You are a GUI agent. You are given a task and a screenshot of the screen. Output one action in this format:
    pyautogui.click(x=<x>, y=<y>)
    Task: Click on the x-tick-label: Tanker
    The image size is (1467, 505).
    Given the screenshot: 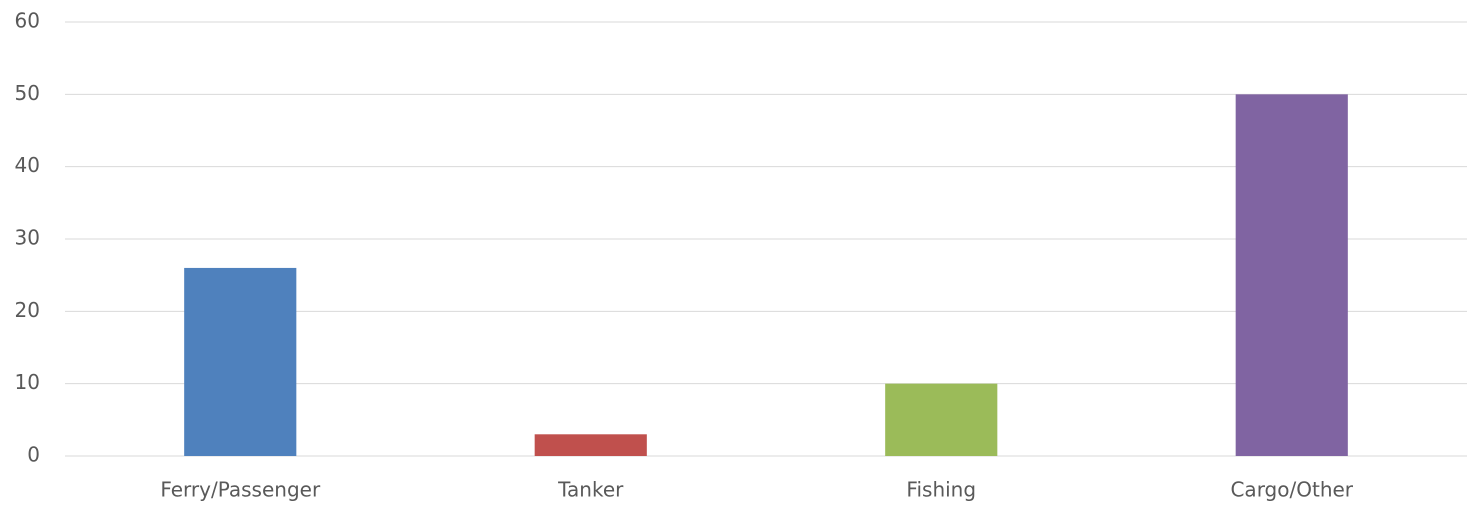 What is the action you would take?
    pyautogui.click(x=590, y=490)
    